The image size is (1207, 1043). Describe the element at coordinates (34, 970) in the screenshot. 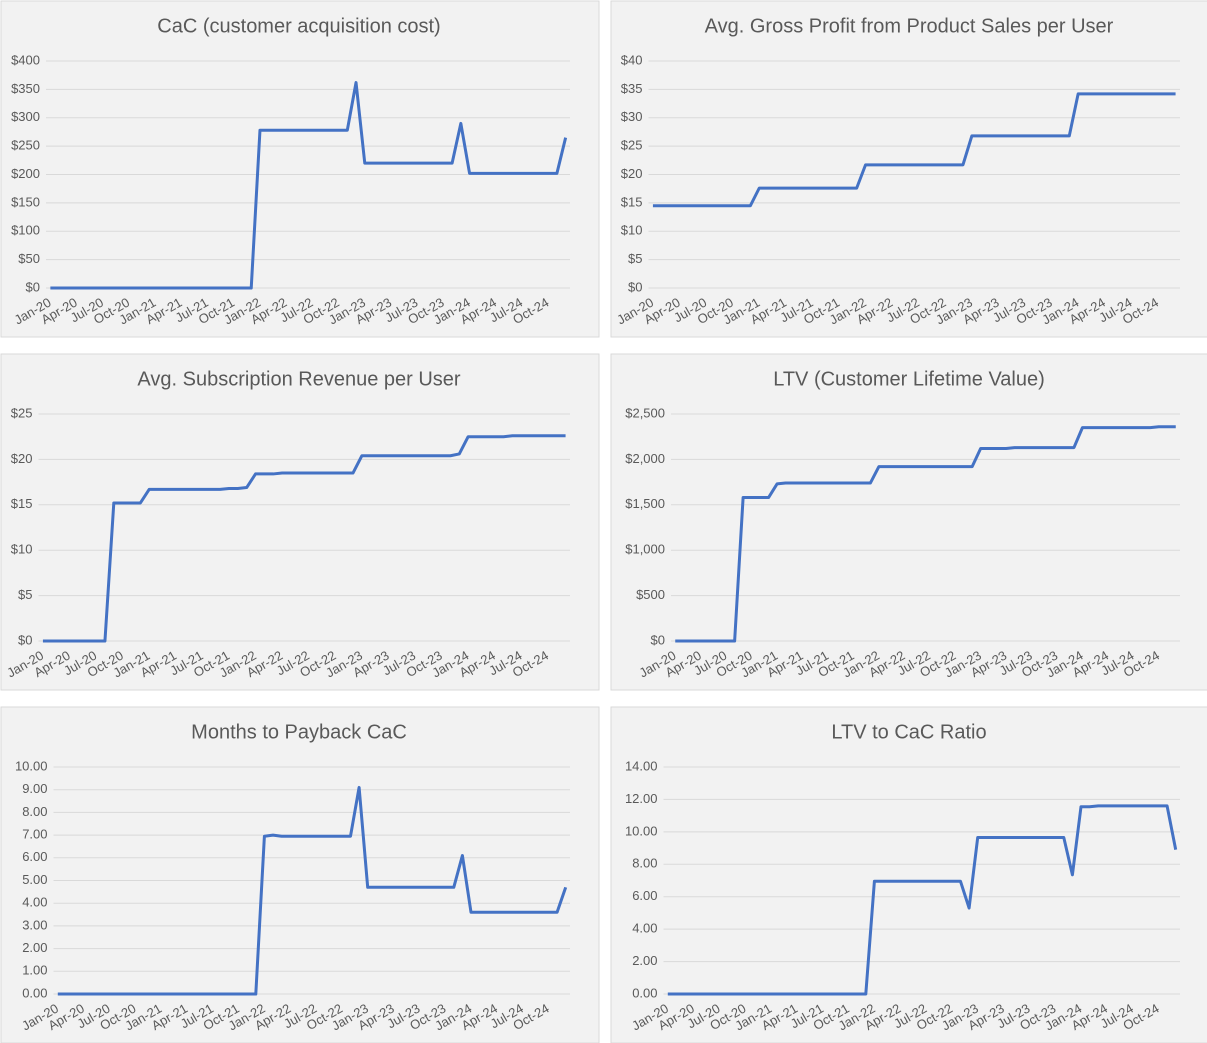

I see `y-tick-label: 1.00` at that location.